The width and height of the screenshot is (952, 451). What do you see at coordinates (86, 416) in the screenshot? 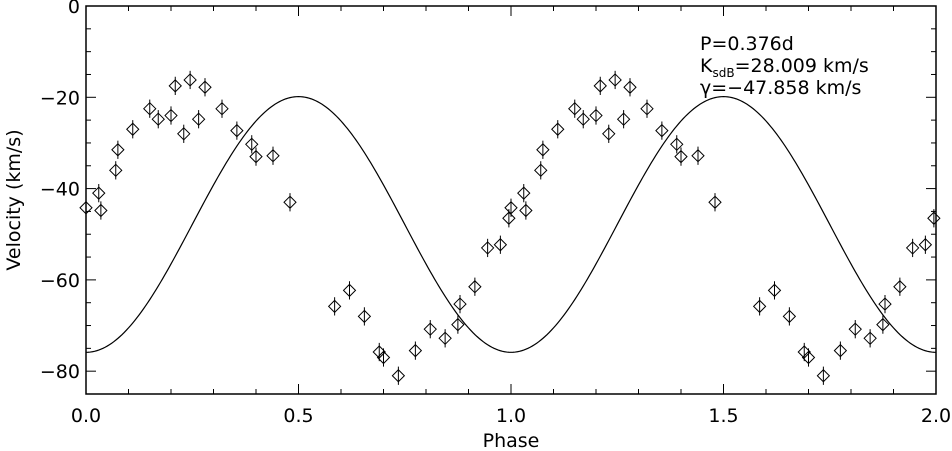
I see `x-tick-label: 0.0` at bounding box center [86, 416].